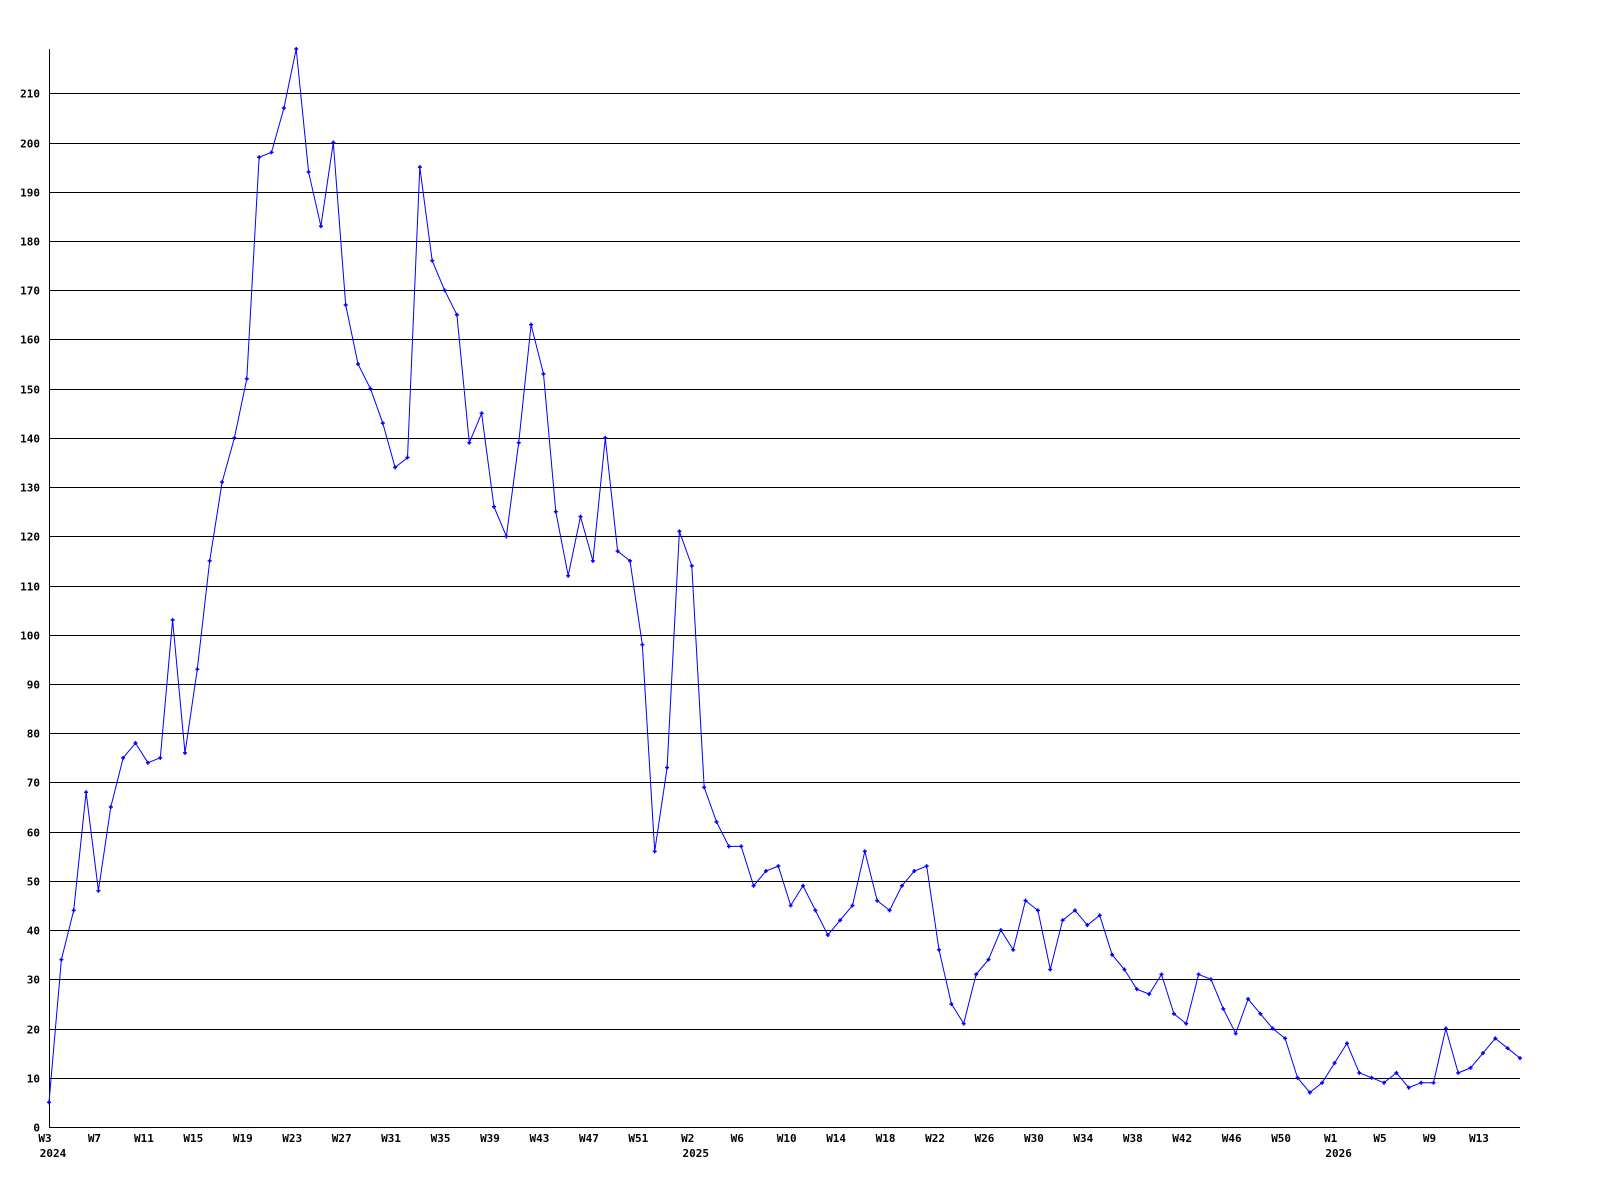 The width and height of the screenshot is (1600, 1200). Describe the element at coordinates (886, 1138) in the screenshot. I see `x-tick-label: W18` at that location.